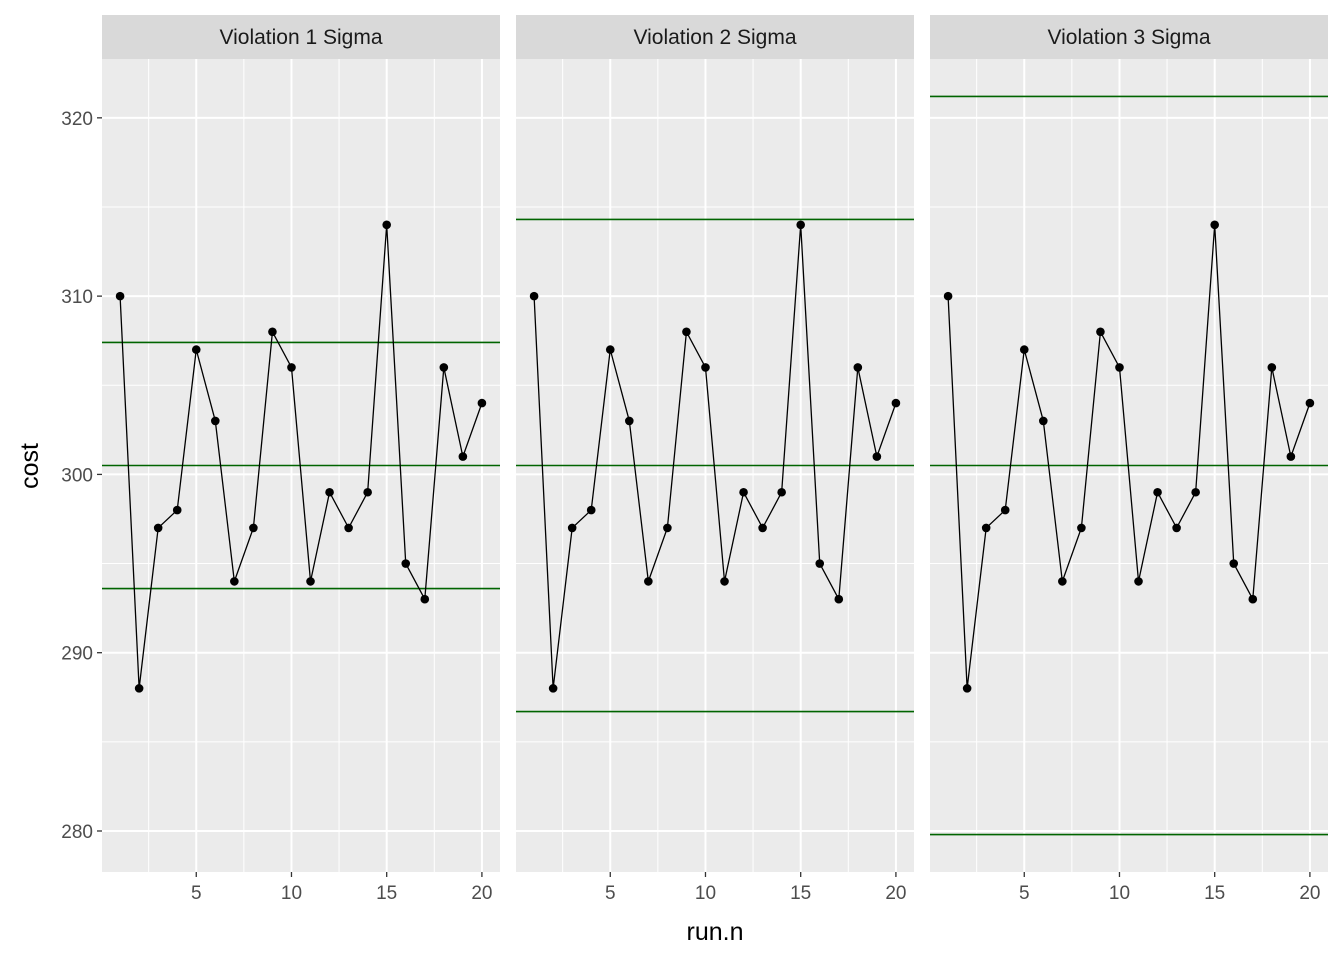 The image size is (1344, 960). What do you see at coordinates (30, 466) in the screenshot?
I see `y-axis-title: cost` at bounding box center [30, 466].